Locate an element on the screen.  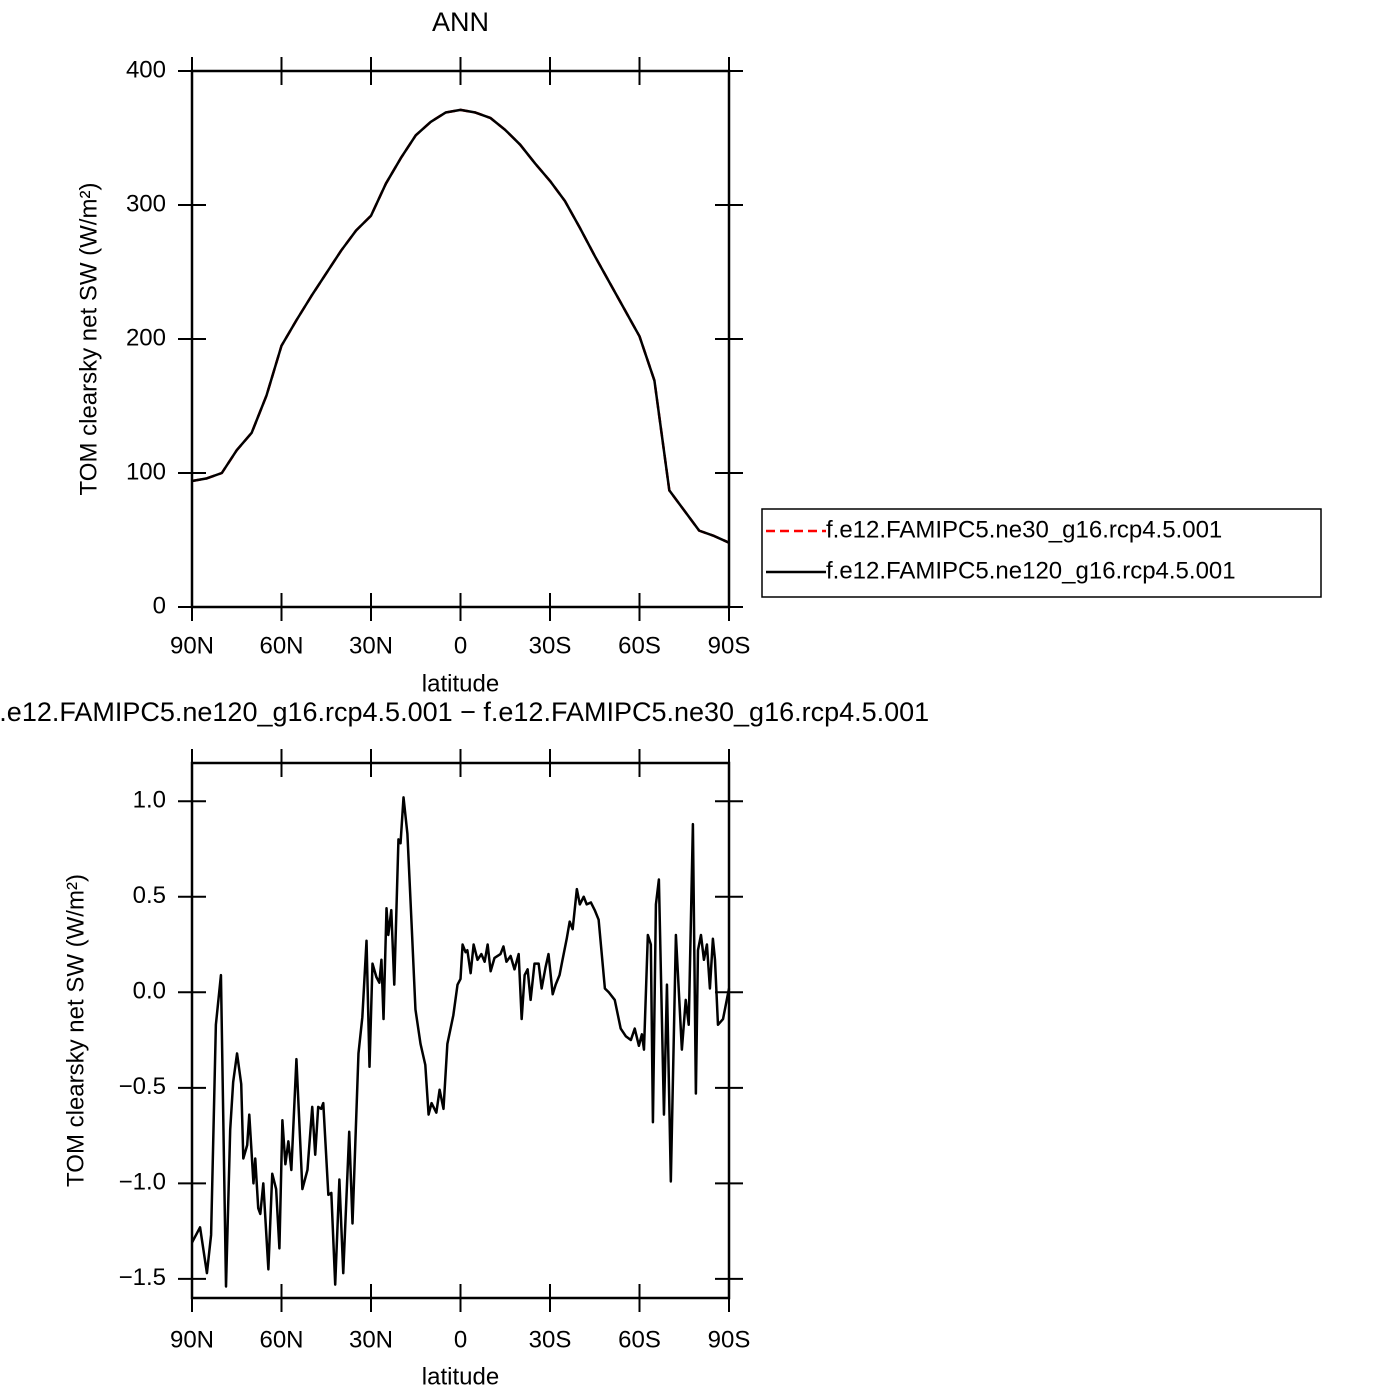
y-tick-label: 1.0 is located at coordinates (149, 800).